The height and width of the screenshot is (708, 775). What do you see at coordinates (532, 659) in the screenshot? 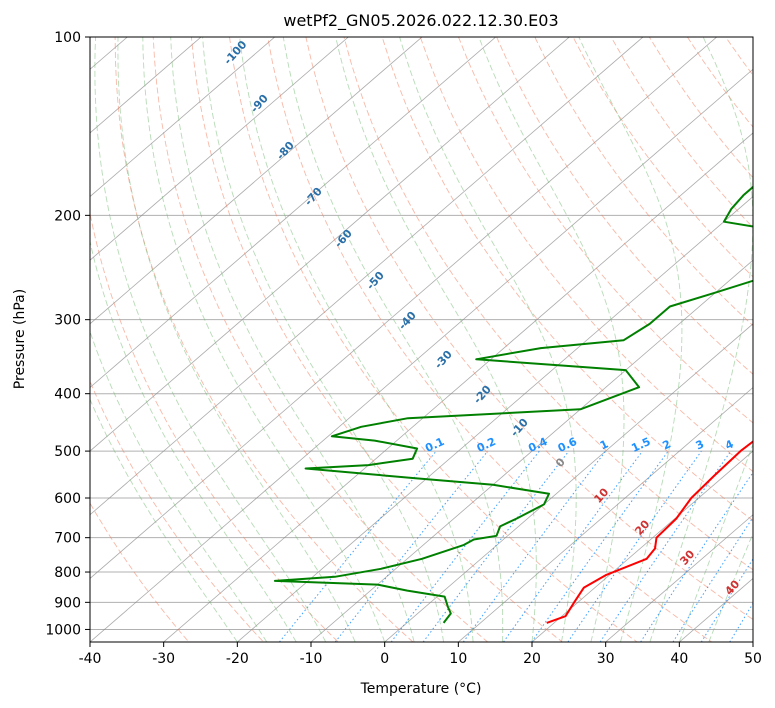
I see `x-tick-label: 20` at bounding box center [532, 659].